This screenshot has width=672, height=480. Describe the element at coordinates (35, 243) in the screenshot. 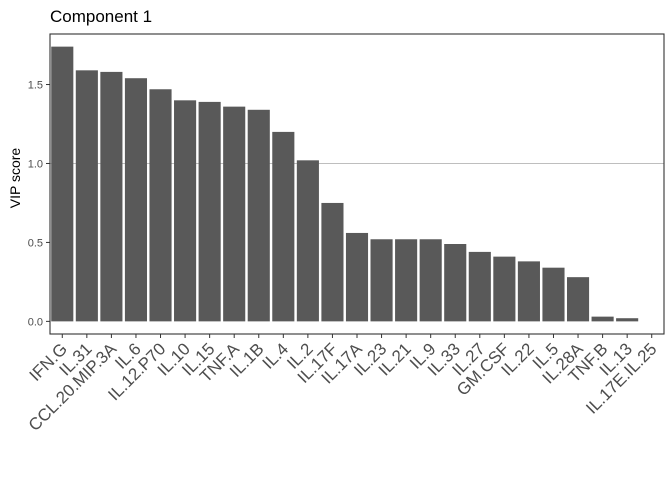

I see `y-tick-label: 0.5` at that location.